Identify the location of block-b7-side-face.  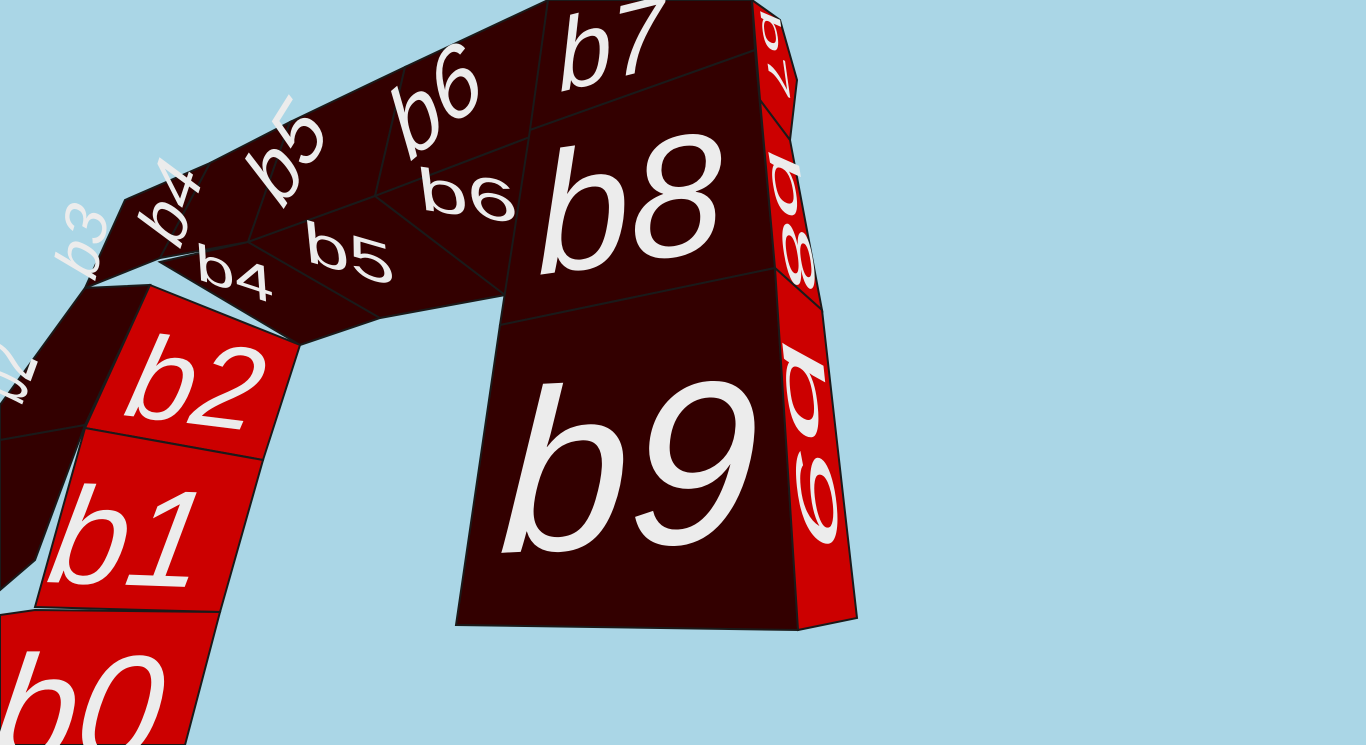
(774, 71).